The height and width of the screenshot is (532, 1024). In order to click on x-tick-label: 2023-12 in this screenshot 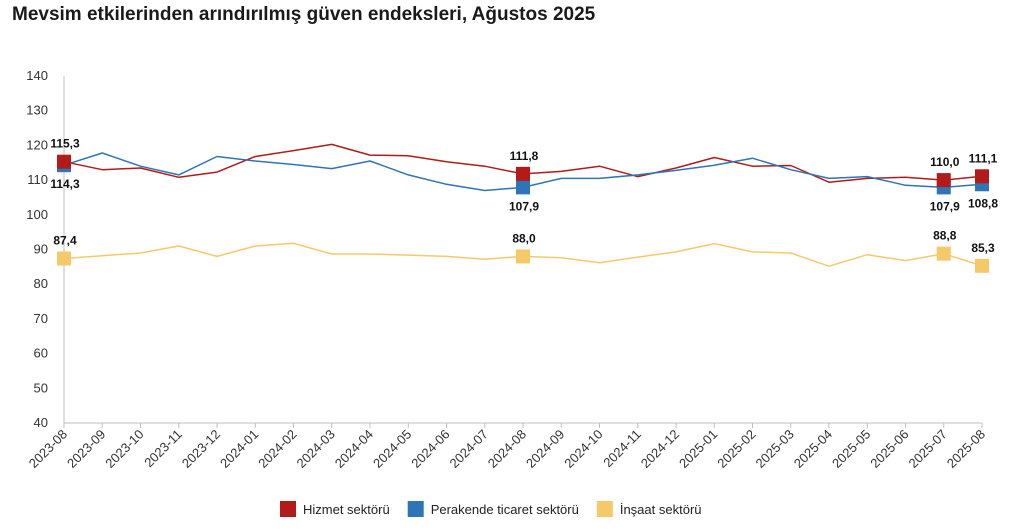, I will do `click(201, 449)`.